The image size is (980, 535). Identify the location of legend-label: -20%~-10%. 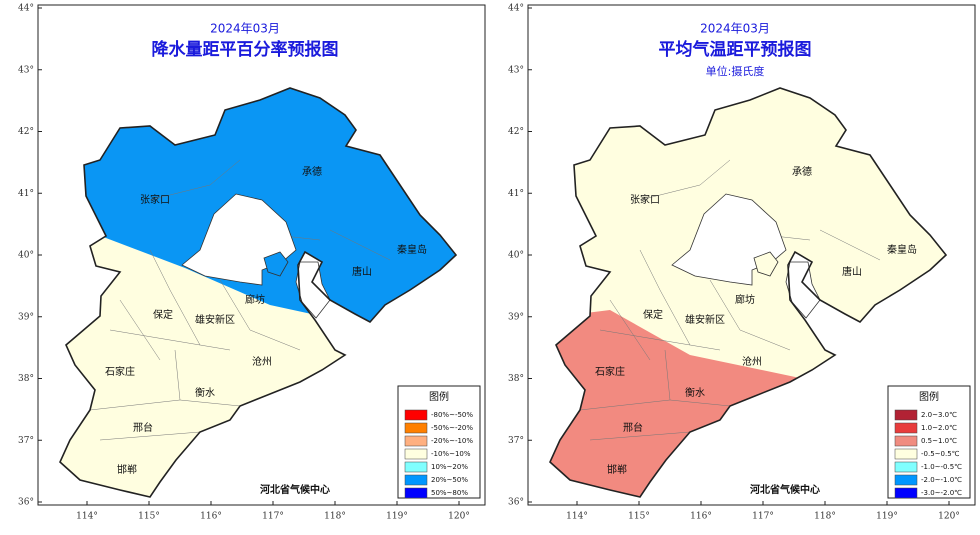
(452, 441).